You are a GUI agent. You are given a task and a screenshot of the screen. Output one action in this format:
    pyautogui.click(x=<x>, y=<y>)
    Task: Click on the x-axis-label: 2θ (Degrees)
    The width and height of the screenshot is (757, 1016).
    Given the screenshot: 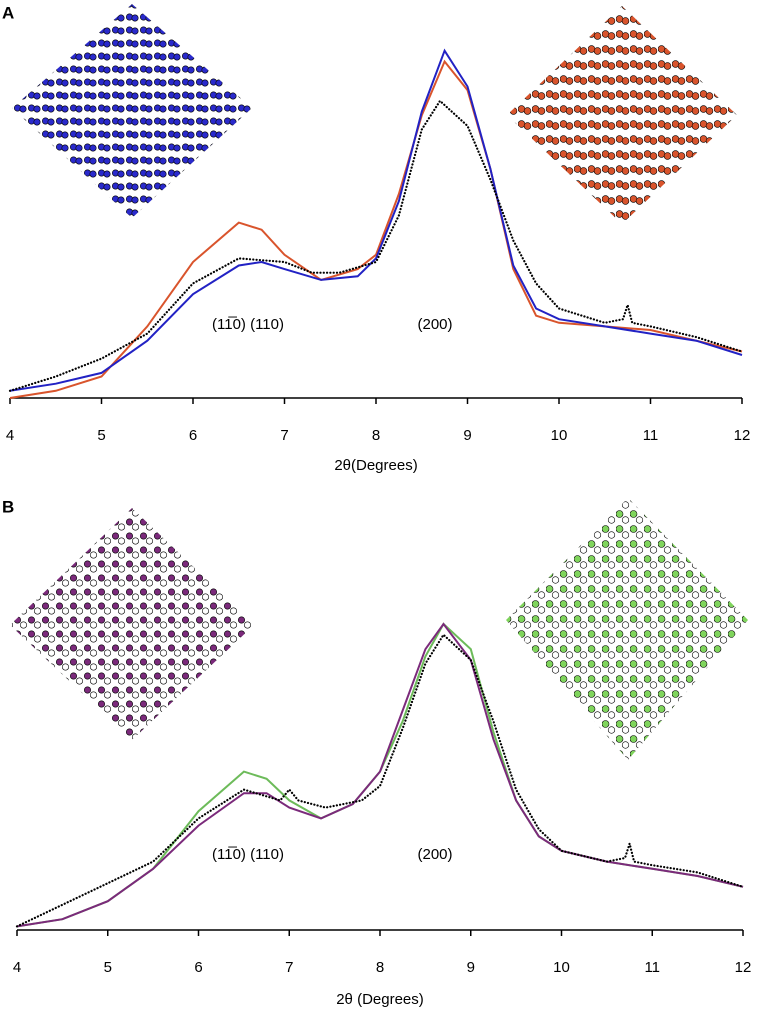 What is the action you would take?
    pyautogui.click(x=380, y=999)
    